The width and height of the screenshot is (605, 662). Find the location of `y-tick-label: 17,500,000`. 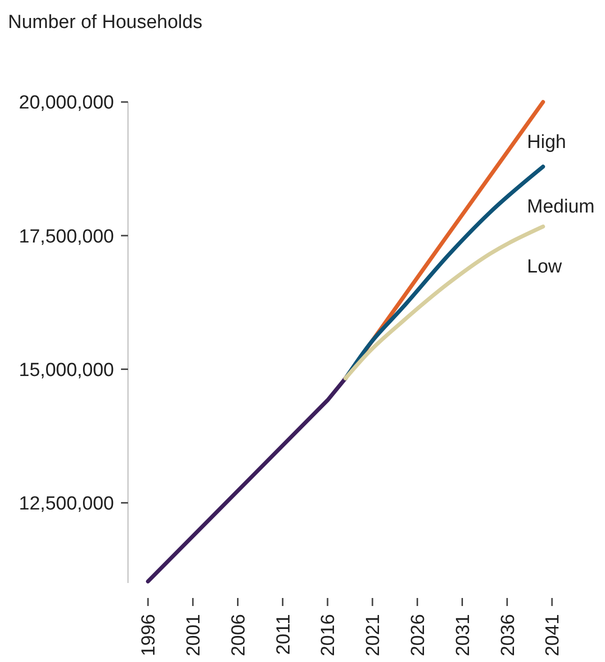

y-tick-label: 17,500,000 is located at coordinates (66, 237).